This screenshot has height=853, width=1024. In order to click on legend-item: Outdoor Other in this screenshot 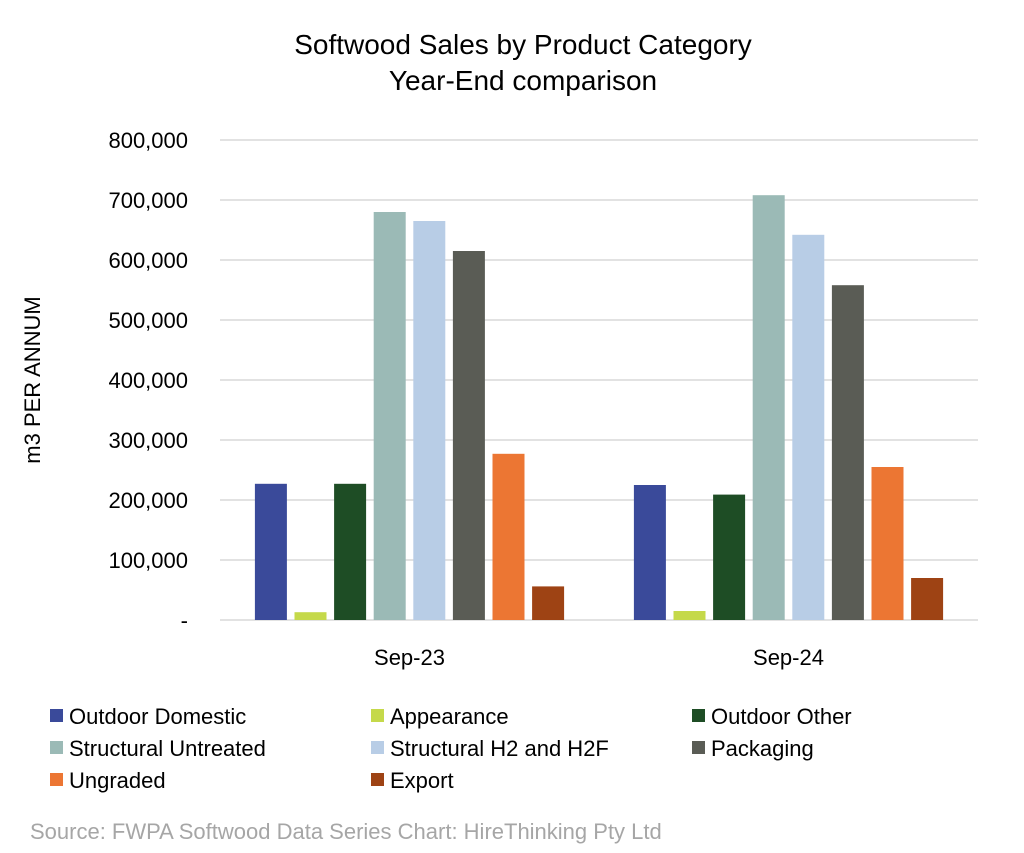, I will do `click(772, 716)`.